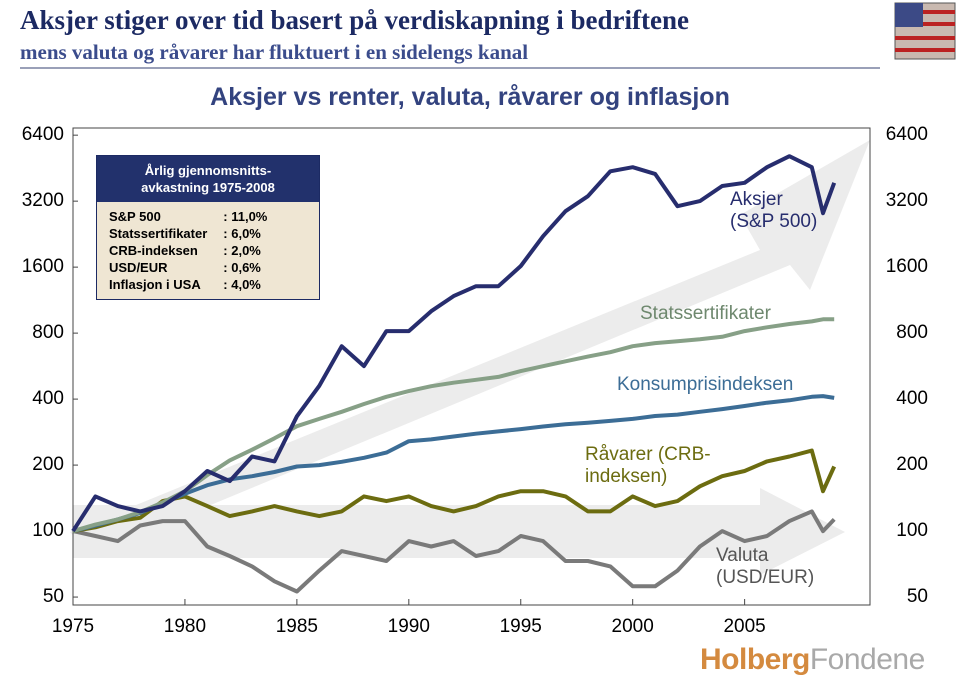 The width and height of the screenshot is (960, 687). I want to click on returns-row: Inflasjon i USA : 4,0%, so click(188, 284).